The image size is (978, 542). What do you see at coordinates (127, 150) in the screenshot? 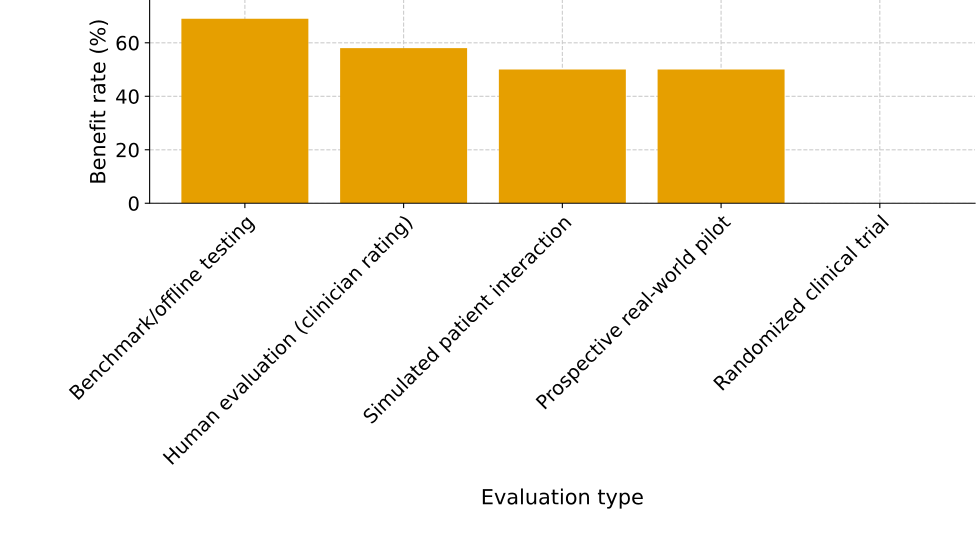
I see `y-tick-label: 20` at bounding box center [127, 150].